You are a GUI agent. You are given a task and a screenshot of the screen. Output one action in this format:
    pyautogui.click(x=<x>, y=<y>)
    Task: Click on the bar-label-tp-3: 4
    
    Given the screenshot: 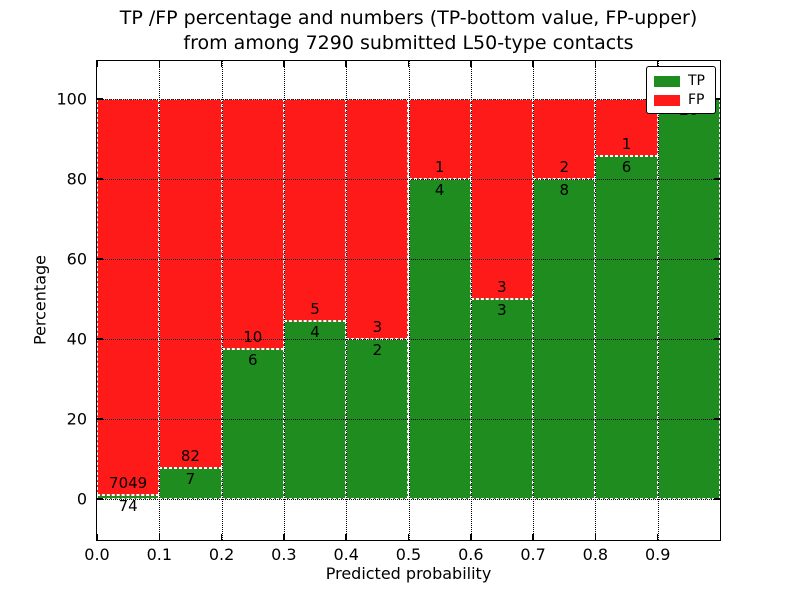 What is the action you would take?
    pyautogui.click(x=315, y=332)
    